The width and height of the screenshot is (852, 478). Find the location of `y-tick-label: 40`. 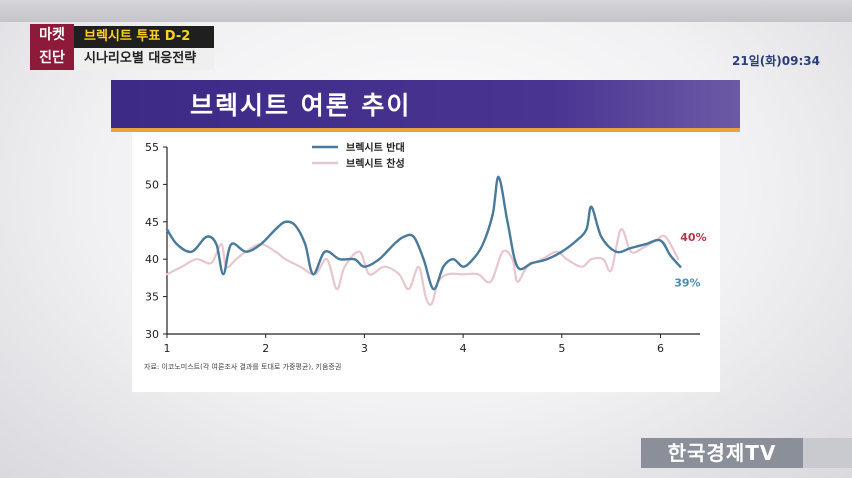

y-tick-label: 40 is located at coordinates (152, 259).